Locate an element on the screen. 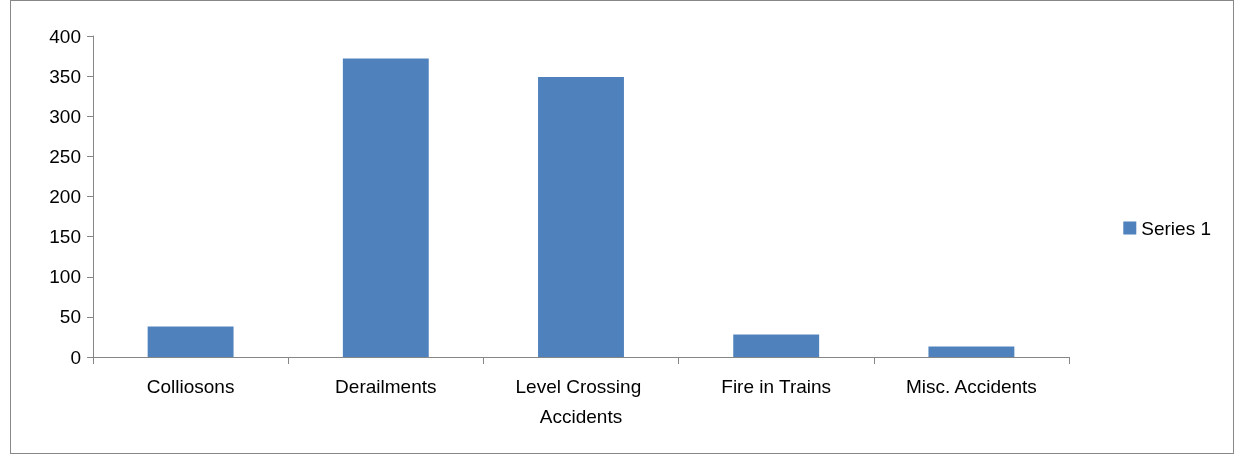 The height and width of the screenshot is (456, 1236). y-tick-label: 200 is located at coordinates (65, 196).